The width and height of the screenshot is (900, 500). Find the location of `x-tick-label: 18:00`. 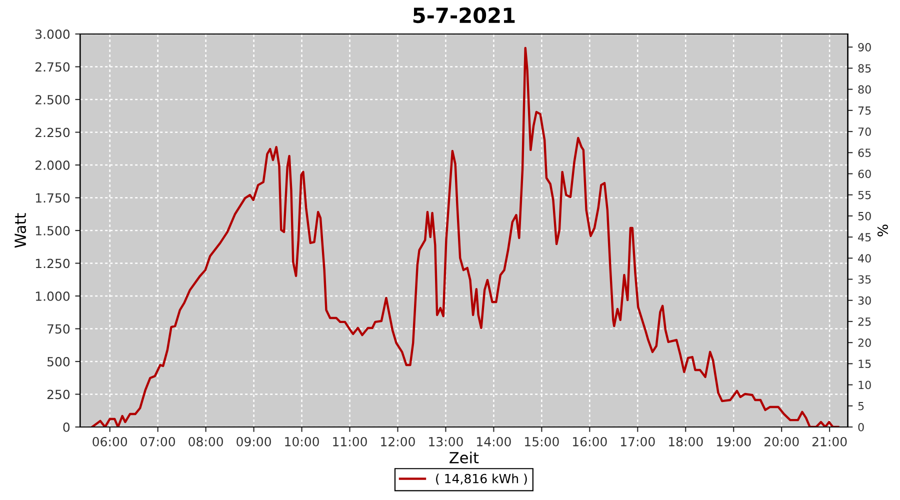

x-tick-label: 18:00 is located at coordinates (685, 441).